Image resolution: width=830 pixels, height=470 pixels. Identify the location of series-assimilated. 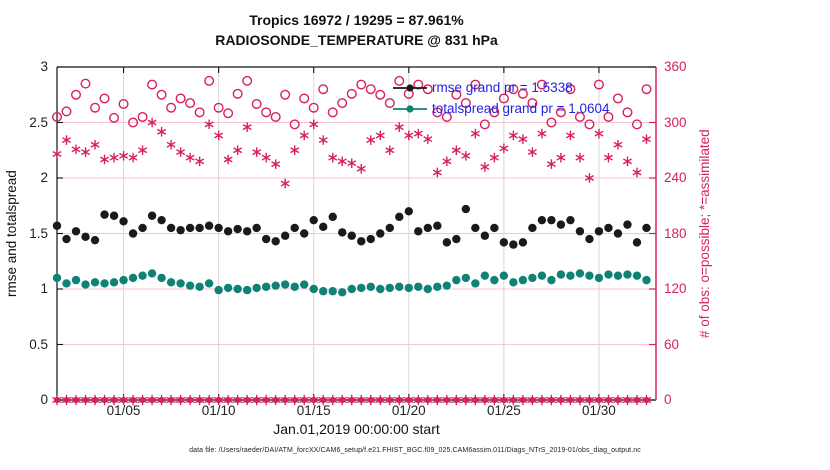
(351, 153).